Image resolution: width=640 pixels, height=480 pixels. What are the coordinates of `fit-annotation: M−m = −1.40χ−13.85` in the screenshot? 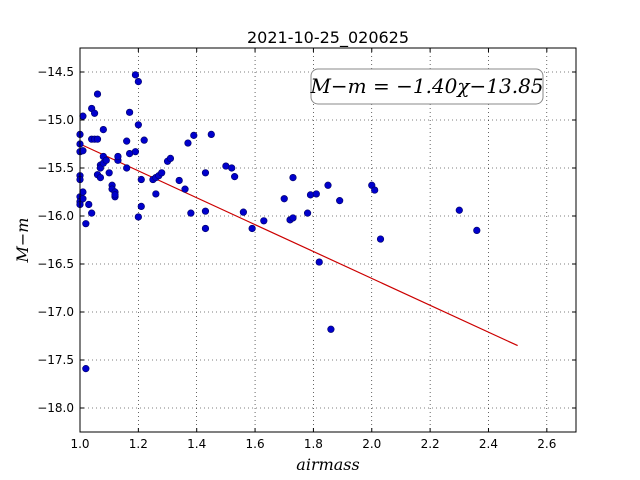 It's located at (426, 86).